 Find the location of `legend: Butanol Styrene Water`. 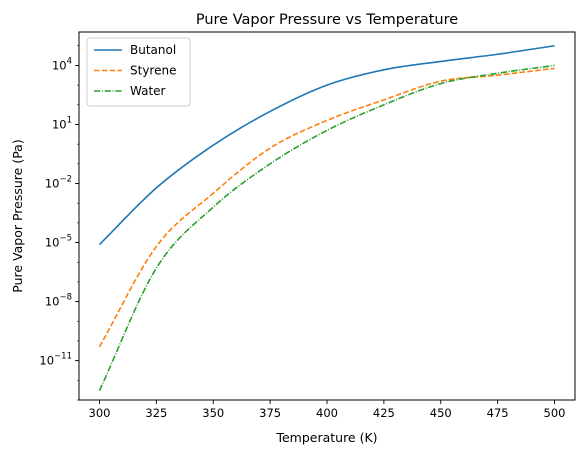

legend: Butanol Styrene Water is located at coordinates (138, 72).